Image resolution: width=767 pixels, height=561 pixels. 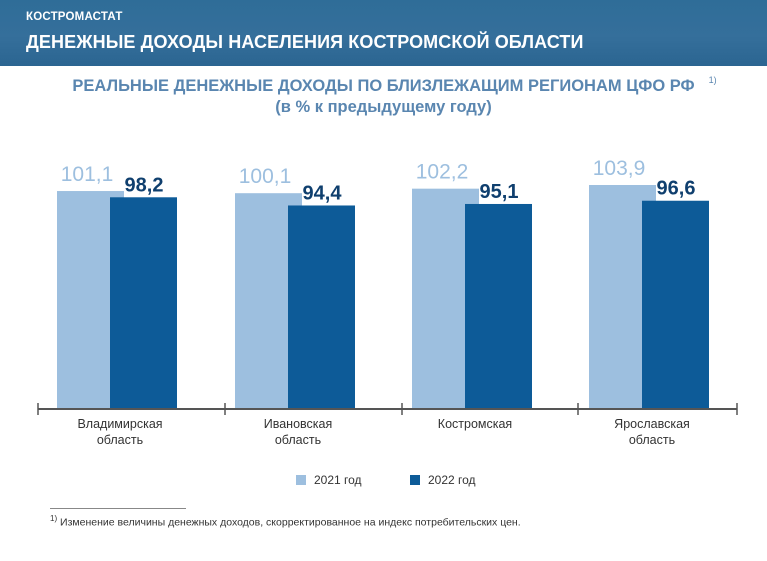 What do you see at coordinates (54, 518) in the screenshot?
I see `footnote-marker: 1)` at bounding box center [54, 518].